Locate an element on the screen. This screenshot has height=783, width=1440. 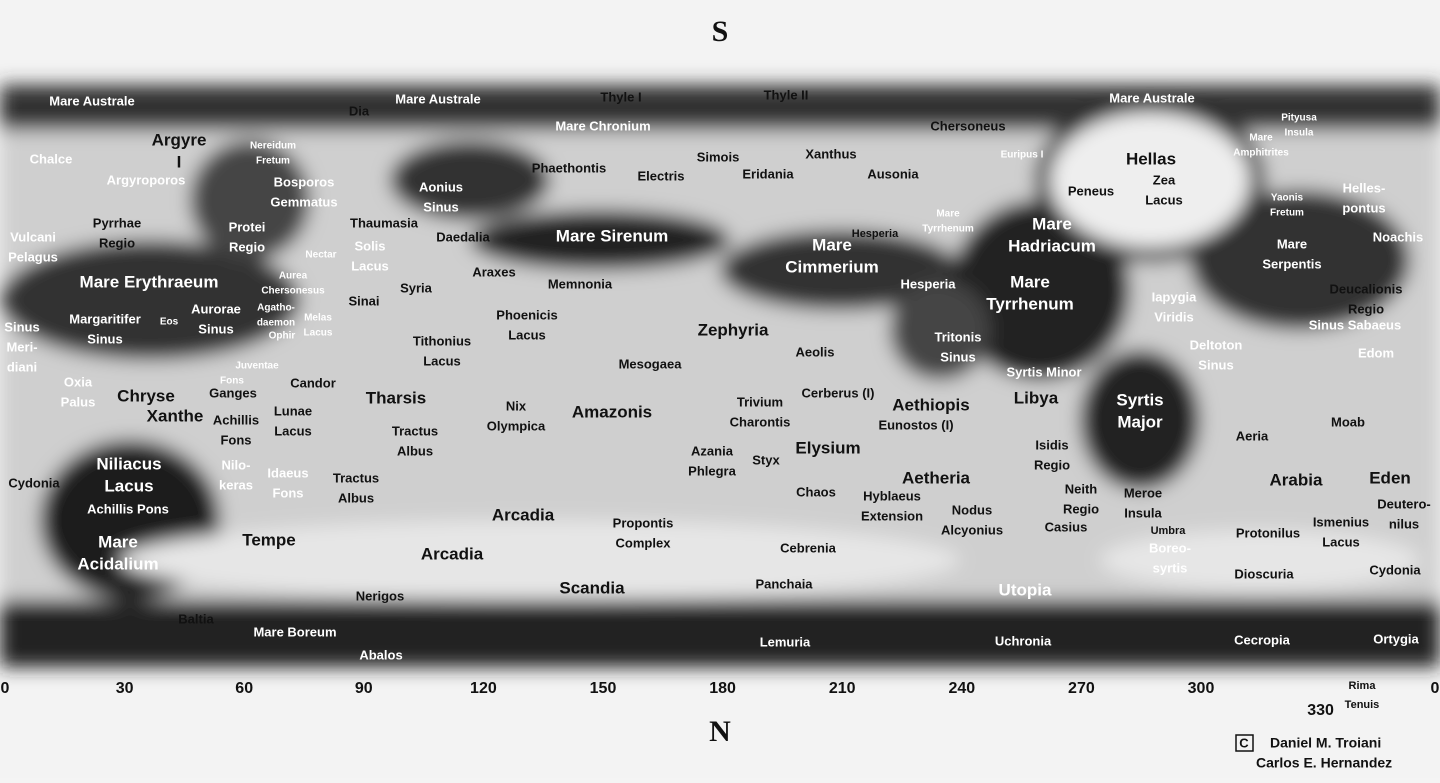
place-label: Tyrrhenum is located at coordinates (1030, 303).